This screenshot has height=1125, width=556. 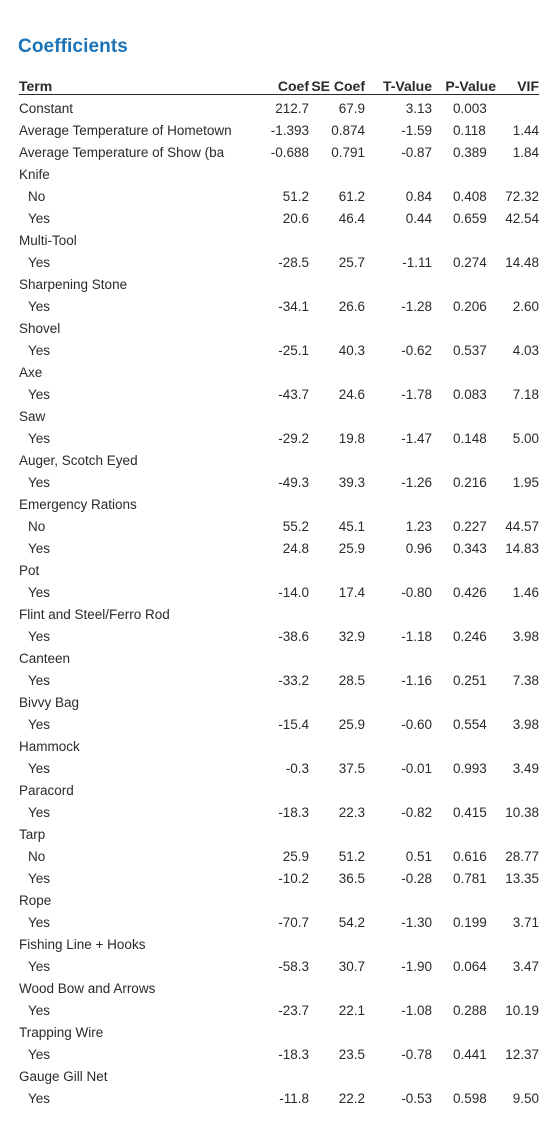 I want to click on cell-term: Constant, so click(x=46, y=108).